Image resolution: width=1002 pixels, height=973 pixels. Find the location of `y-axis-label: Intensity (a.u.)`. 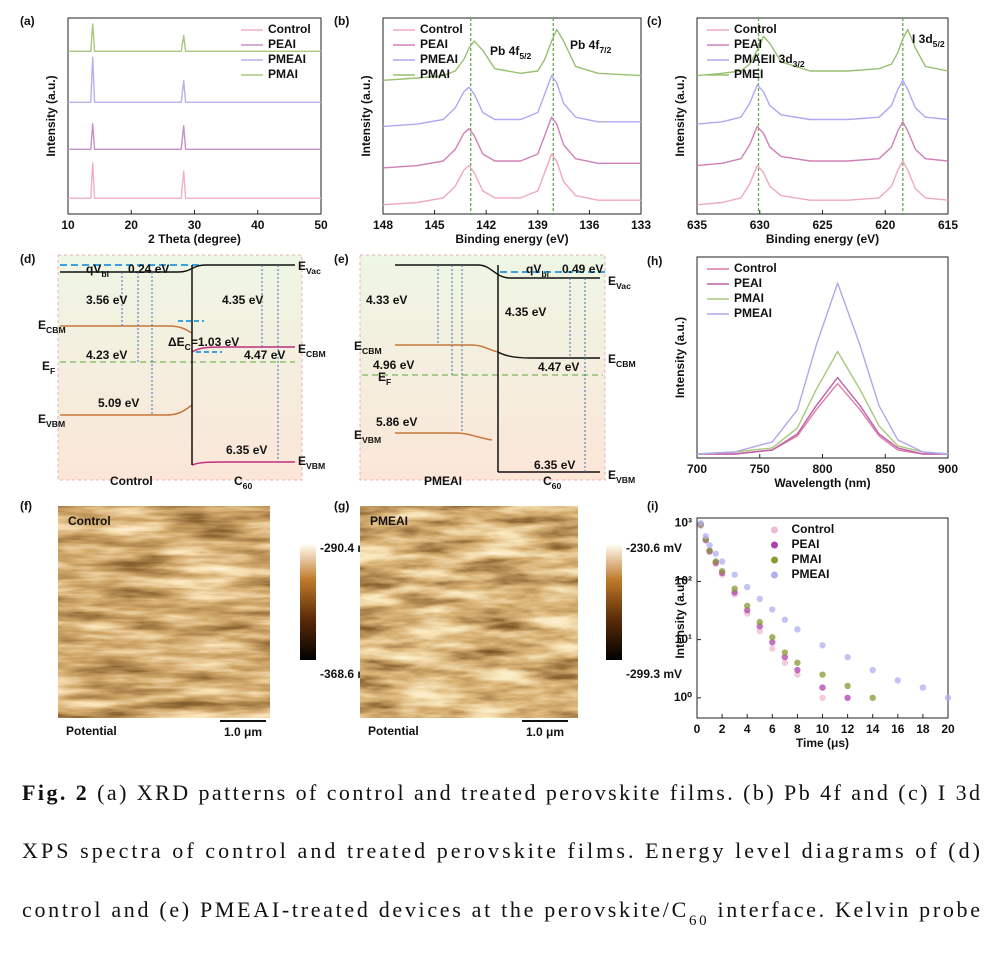

y-axis-label: Intensity (a.u.) is located at coordinates (680, 115).